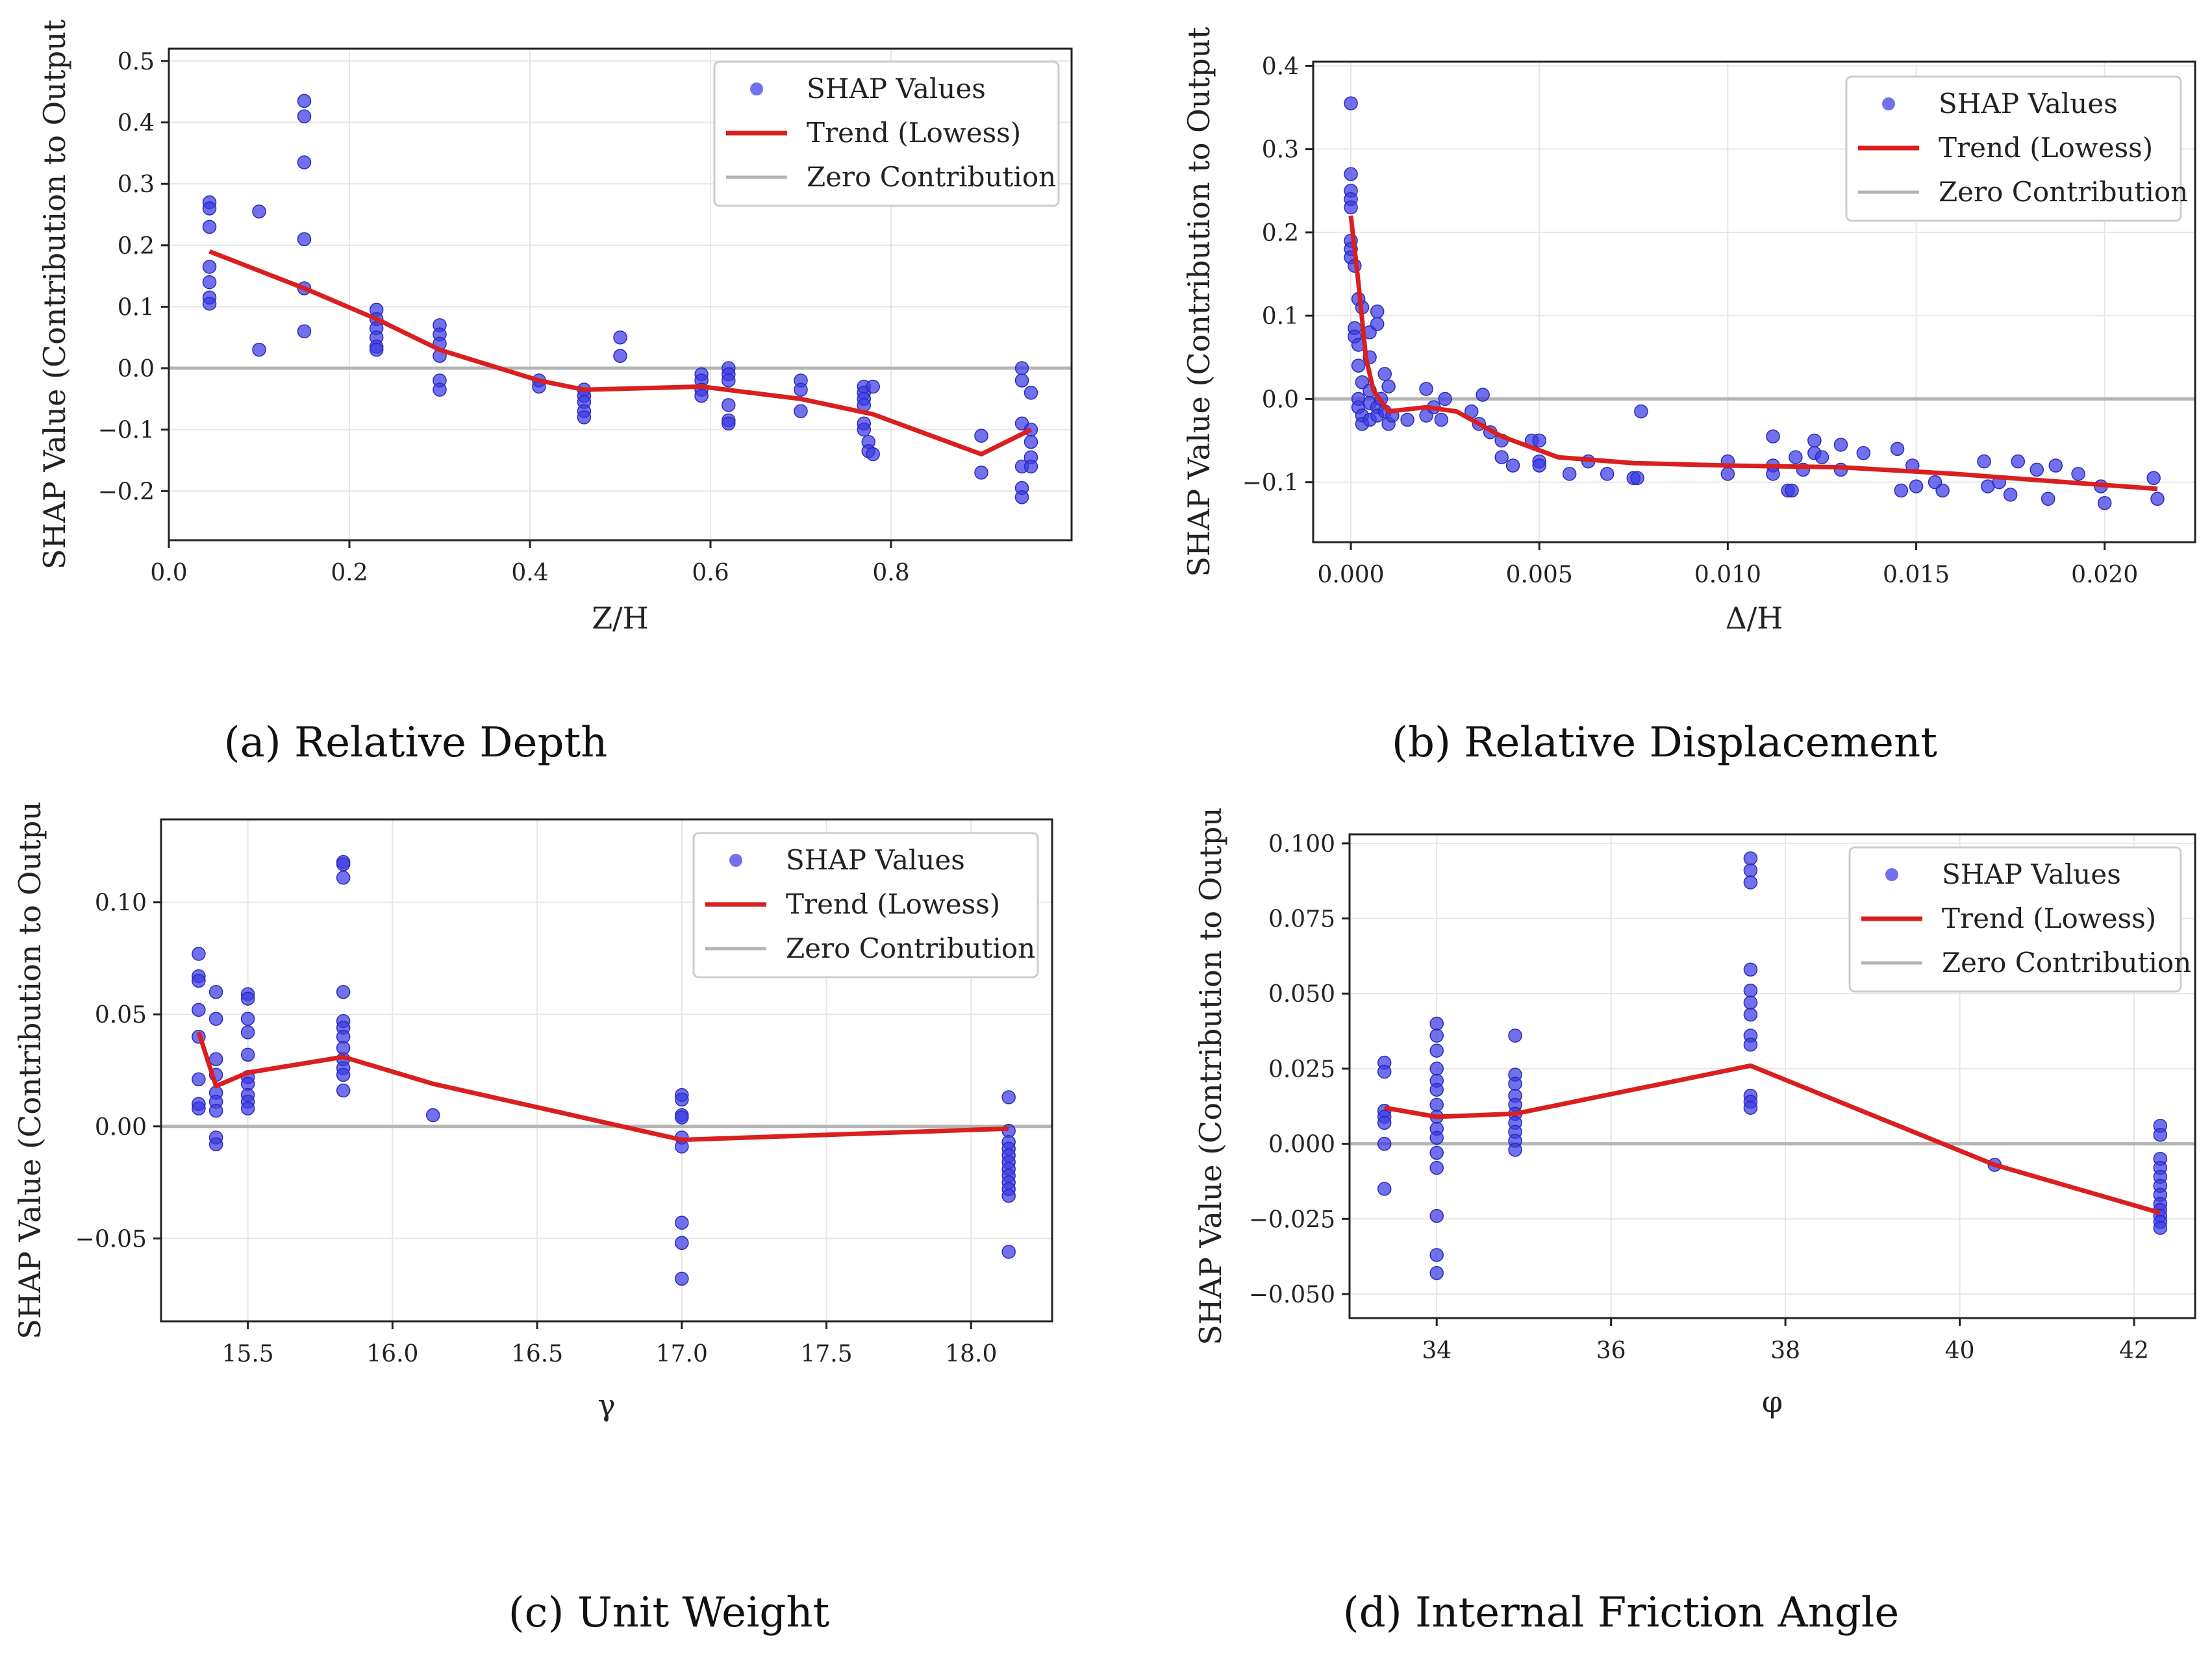  What do you see at coordinates (1292, 1295) in the screenshot?
I see `y-tick-label: −0.050` at bounding box center [1292, 1295].